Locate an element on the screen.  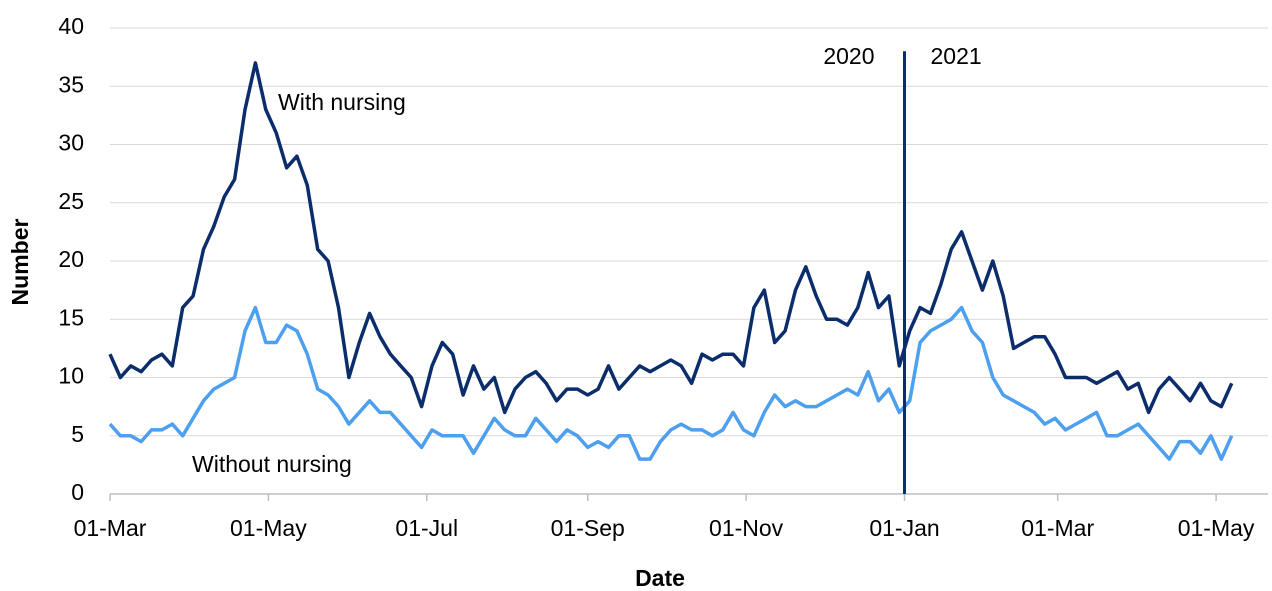
year-label: 2021 is located at coordinates (956, 56).